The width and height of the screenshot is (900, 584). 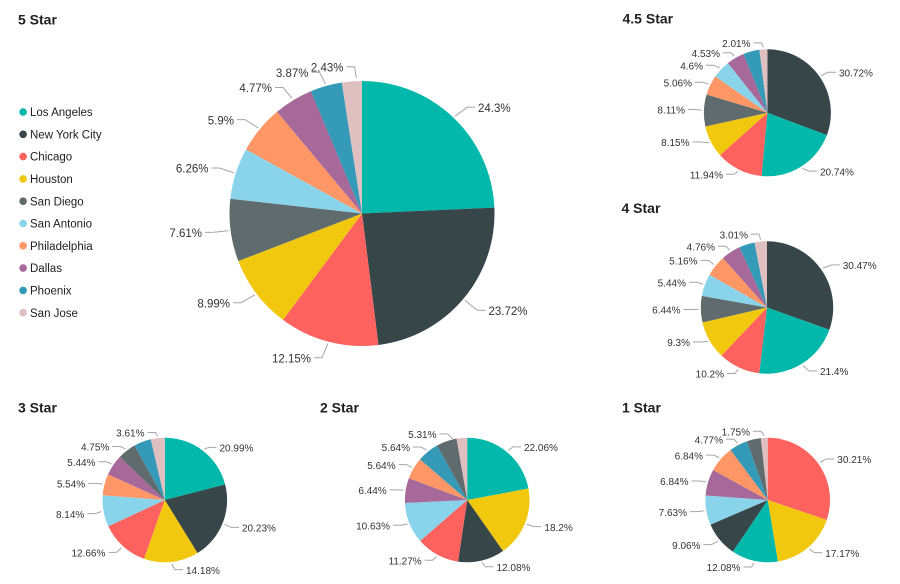 I want to click on svg-text: 23.72%, so click(x=508, y=312).